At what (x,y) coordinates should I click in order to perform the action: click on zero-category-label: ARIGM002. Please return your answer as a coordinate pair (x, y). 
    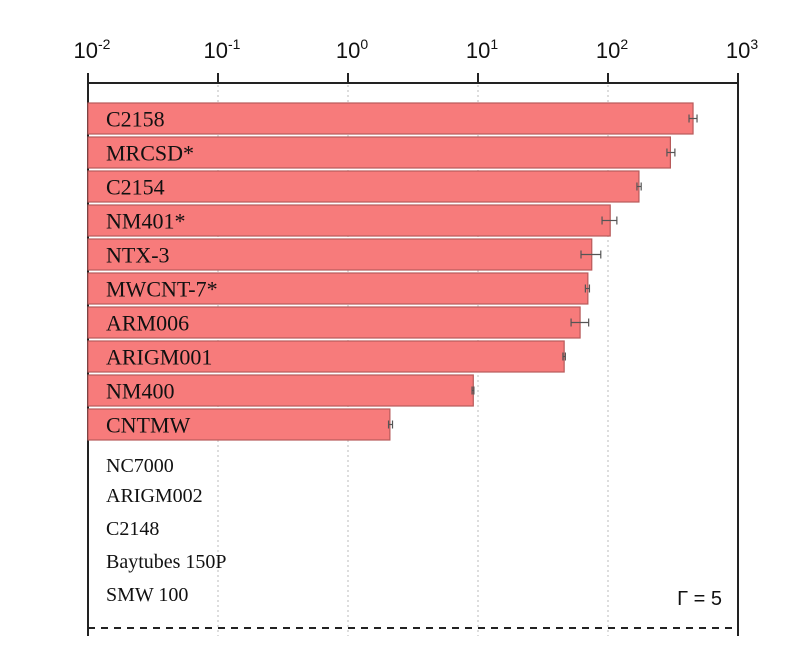
    Looking at the image, I should click on (154, 496).